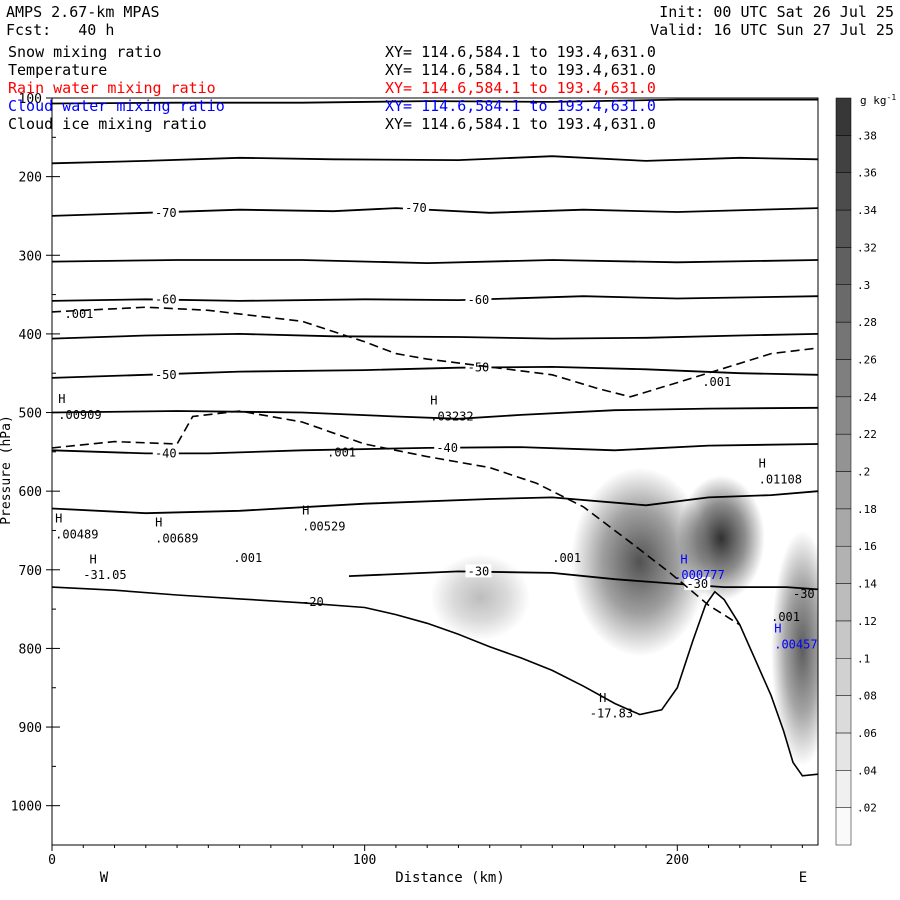  I want to click on x-tick-label: 200, so click(677, 860).